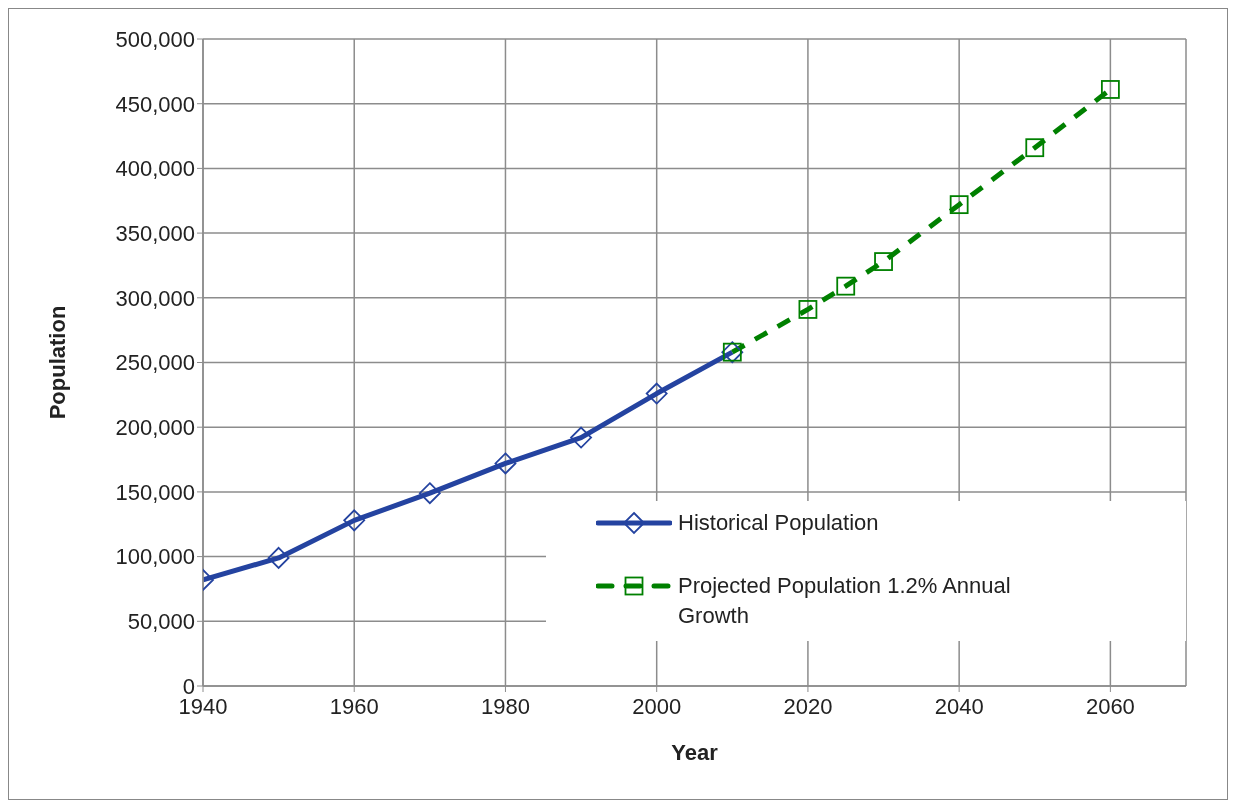  Describe the element at coordinates (155, 492) in the screenshot. I see `y-tick-label: 150,000` at that location.